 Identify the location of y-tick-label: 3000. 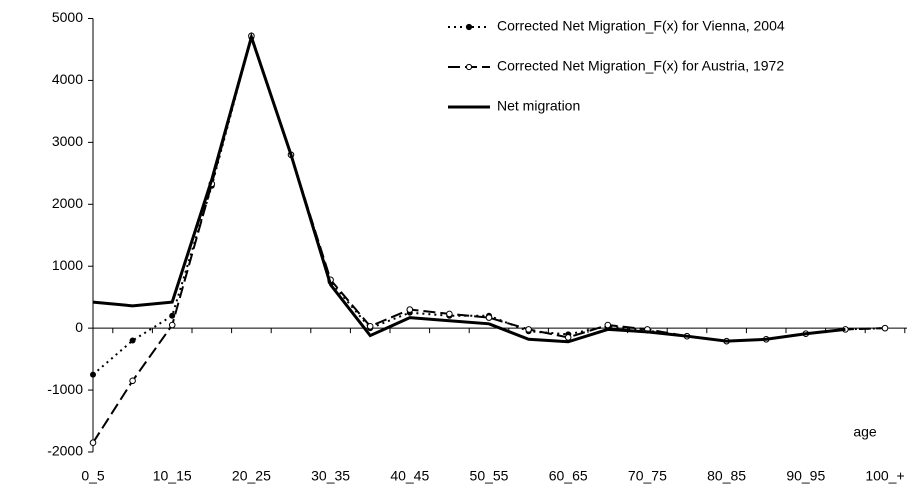
(67, 141).